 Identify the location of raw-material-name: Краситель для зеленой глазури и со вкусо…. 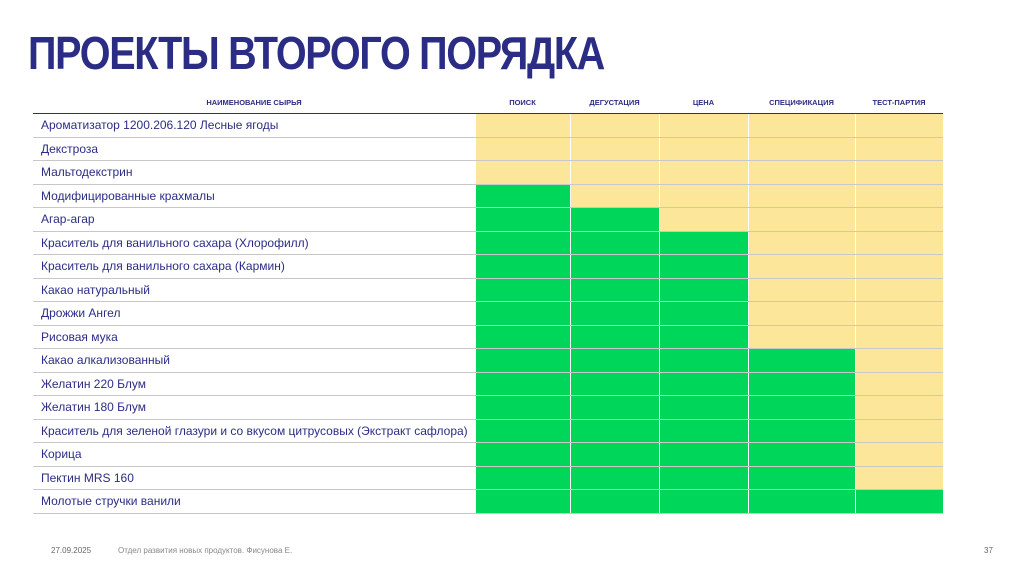
(254, 431).